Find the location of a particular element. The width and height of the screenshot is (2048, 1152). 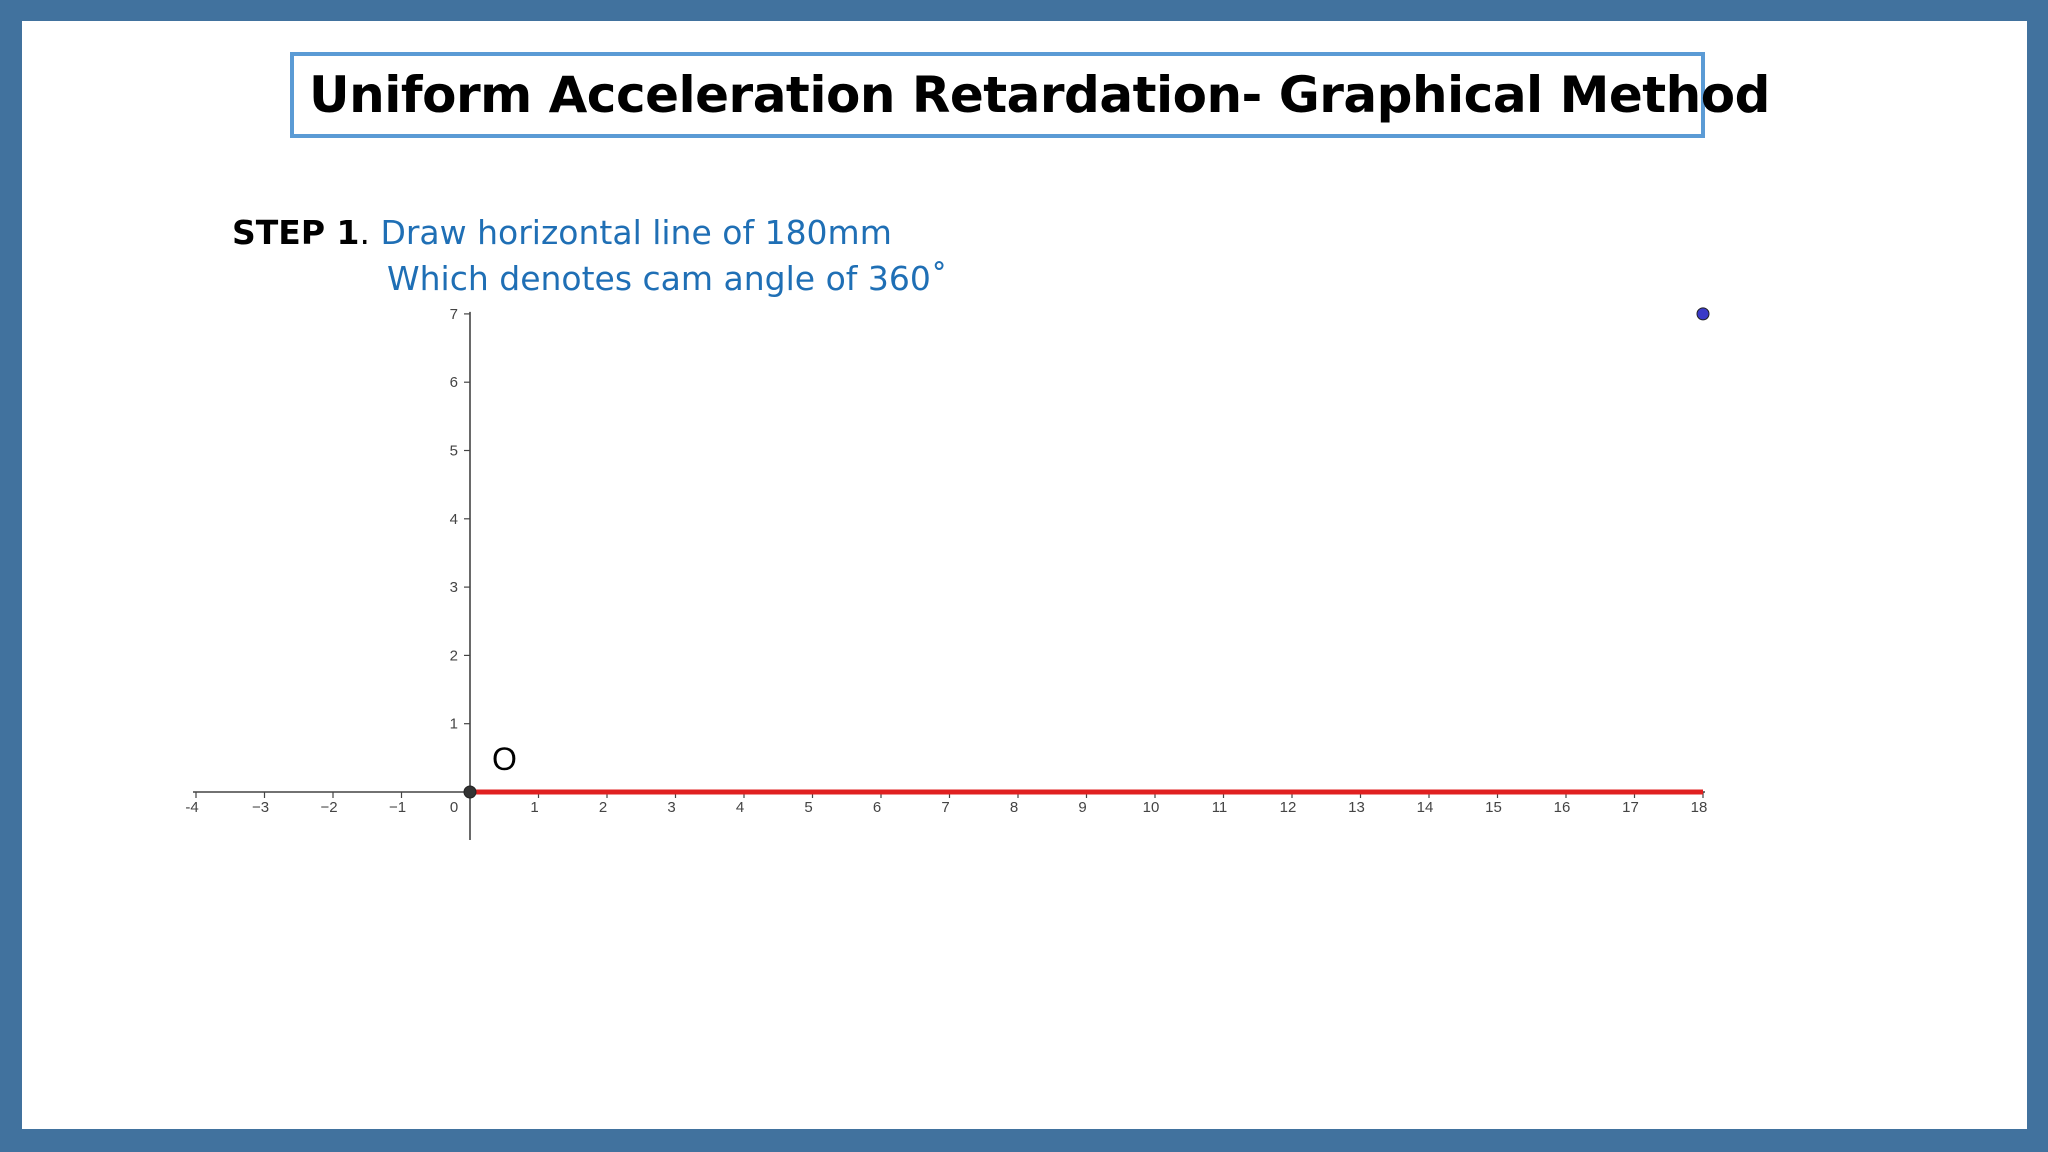

x-tick-label: 11 is located at coordinates (1220, 807).